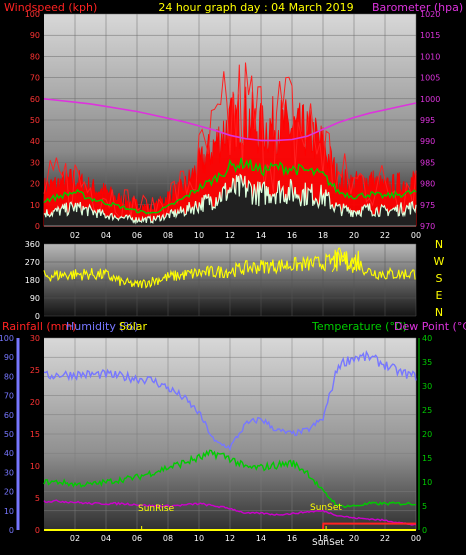  I want to click on barometer-tick: 995, so click(427, 120).